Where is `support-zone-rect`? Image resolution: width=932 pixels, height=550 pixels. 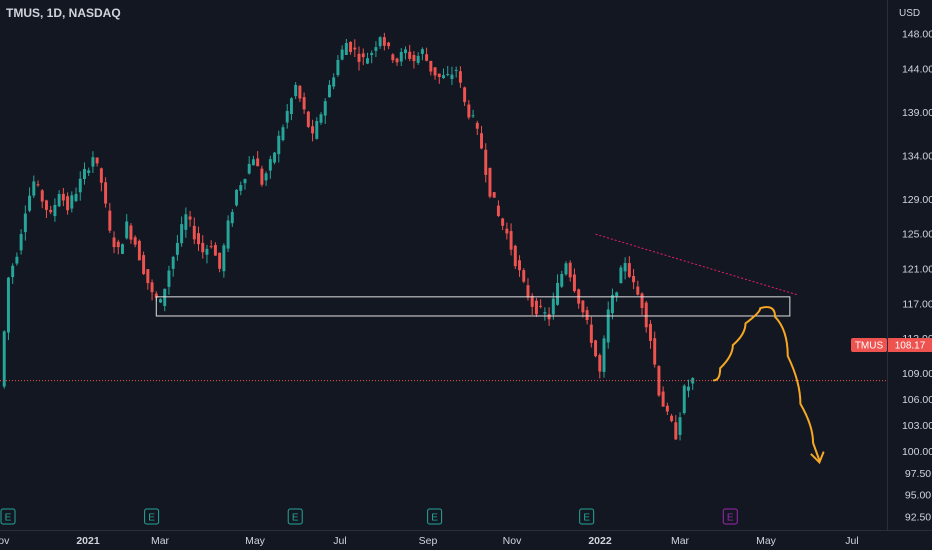 support-zone-rect is located at coordinates (473, 306).